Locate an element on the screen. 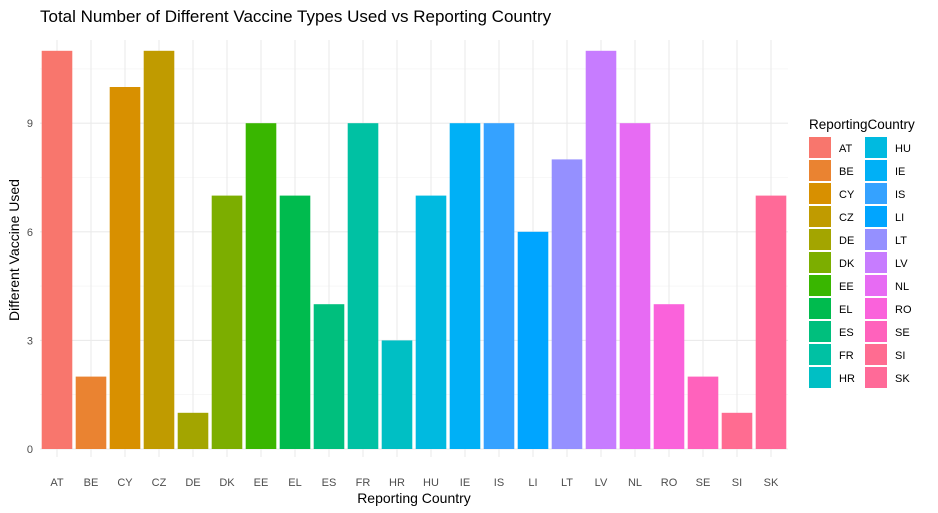  legend-title: ReportingCountry is located at coordinates (862, 124).